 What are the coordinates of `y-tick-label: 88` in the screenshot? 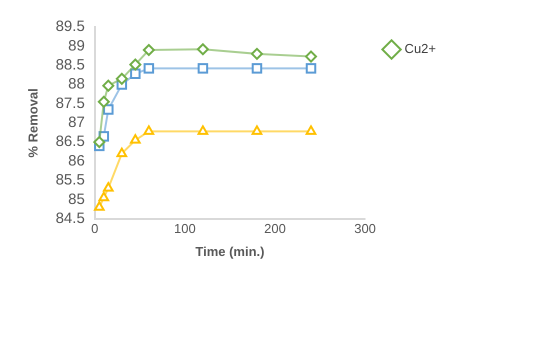 It's located at (76, 84).